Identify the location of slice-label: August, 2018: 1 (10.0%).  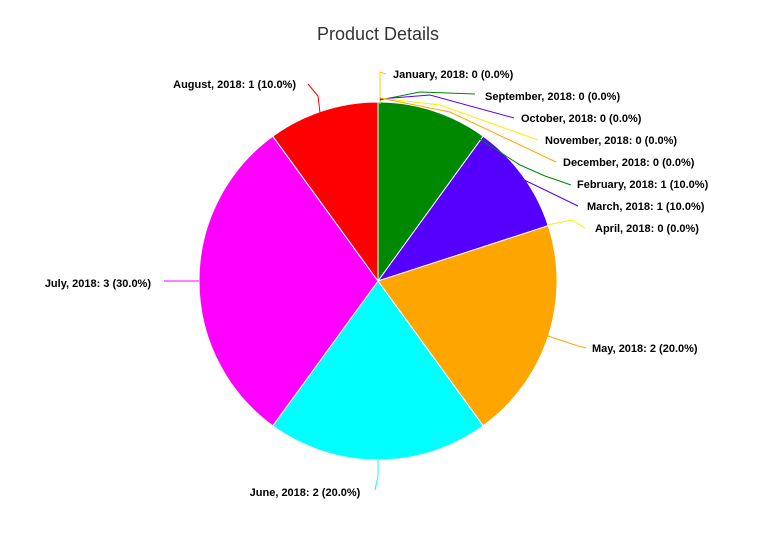
(234, 85).